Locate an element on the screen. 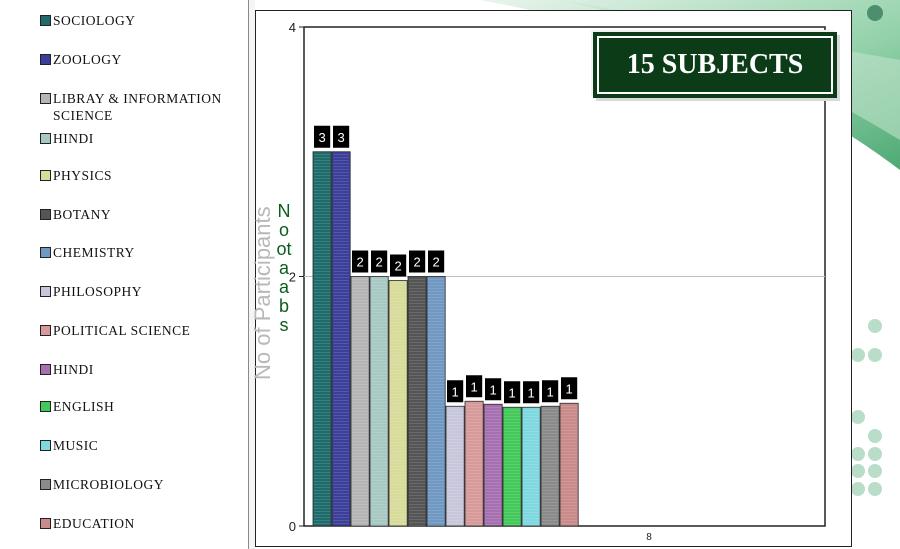 Image resolution: width=900 pixels, height=549 pixels. legend-item: LIBRAY & INFORMATION SCIENCE is located at coordinates (141, 107).